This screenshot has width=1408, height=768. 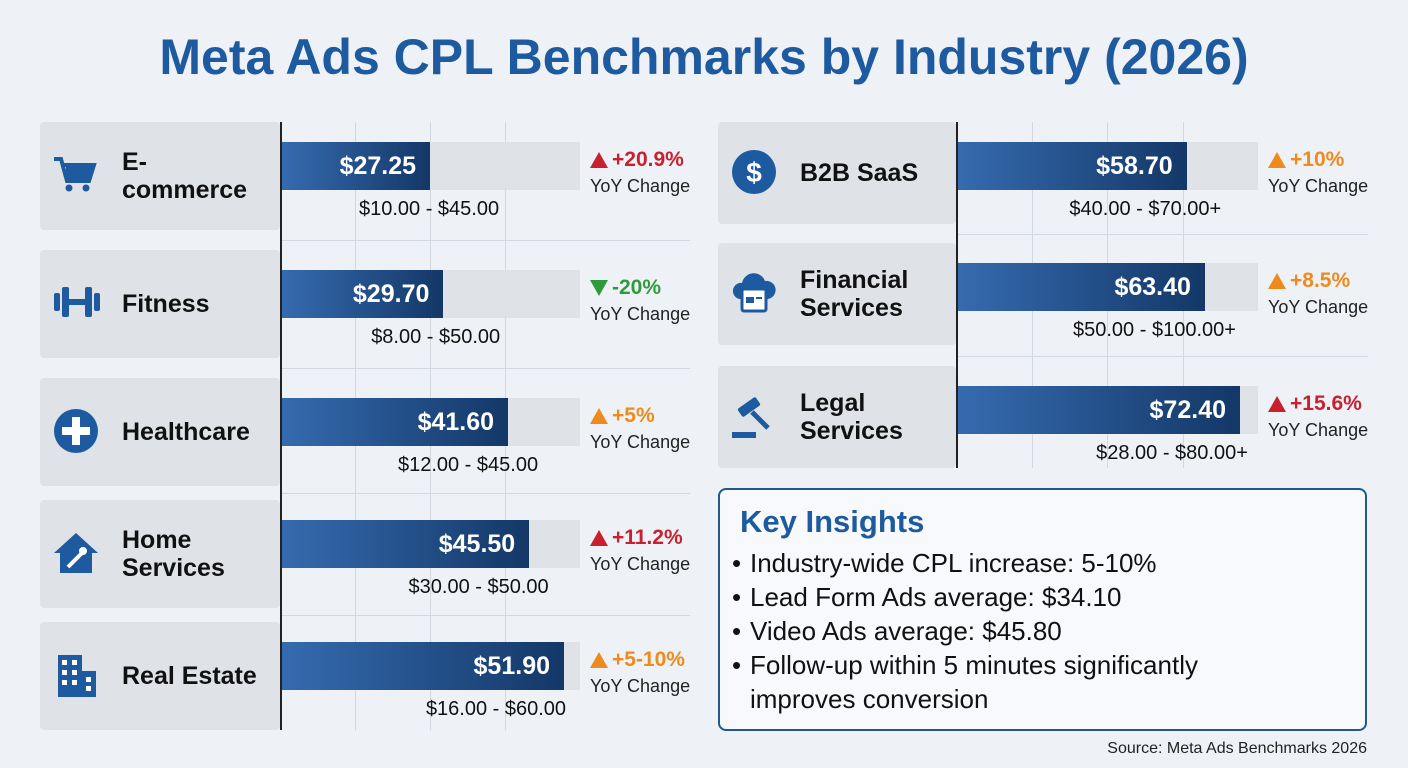 I want to click on category-label: Home Services, so click(x=173, y=554).